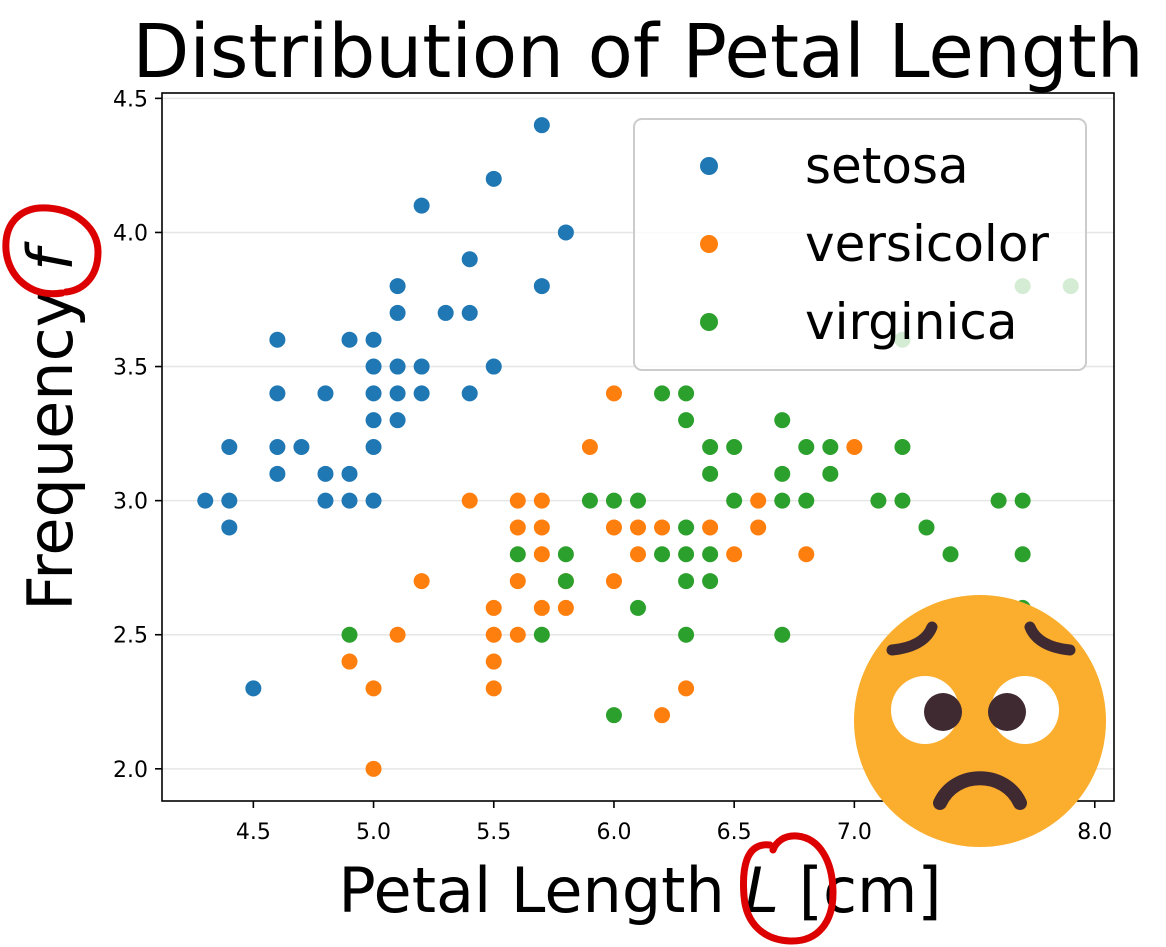 The height and width of the screenshot is (947, 1166). I want to click on y-axis-label: Frequency f, so click(50, 426).